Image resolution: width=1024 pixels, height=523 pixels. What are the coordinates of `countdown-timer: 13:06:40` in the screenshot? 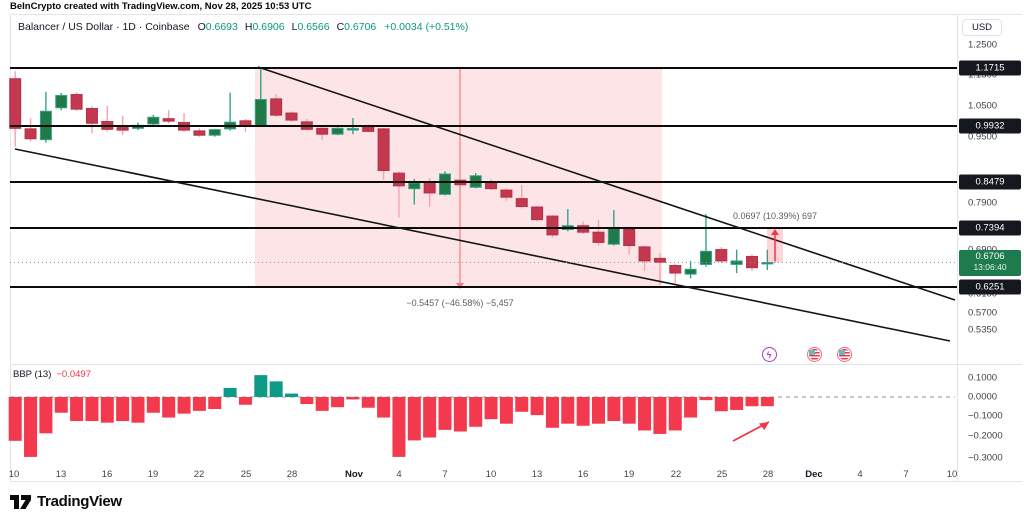 It's located at (990, 267).